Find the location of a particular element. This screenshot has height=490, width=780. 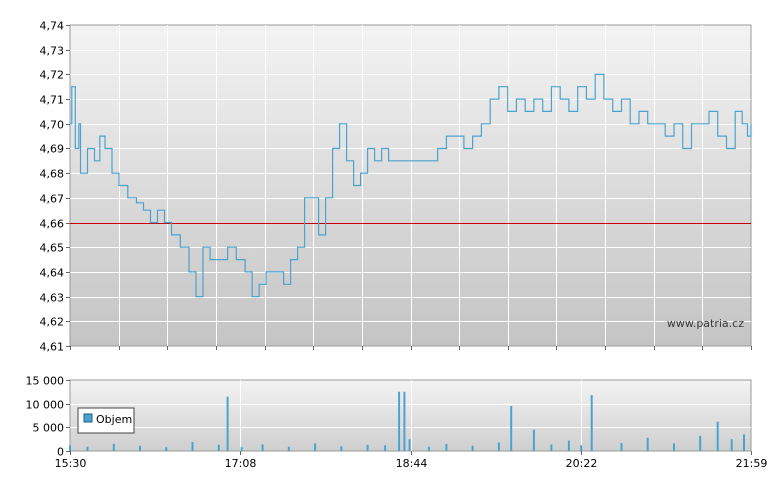

price-x-axis is located at coordinates (411, 348).